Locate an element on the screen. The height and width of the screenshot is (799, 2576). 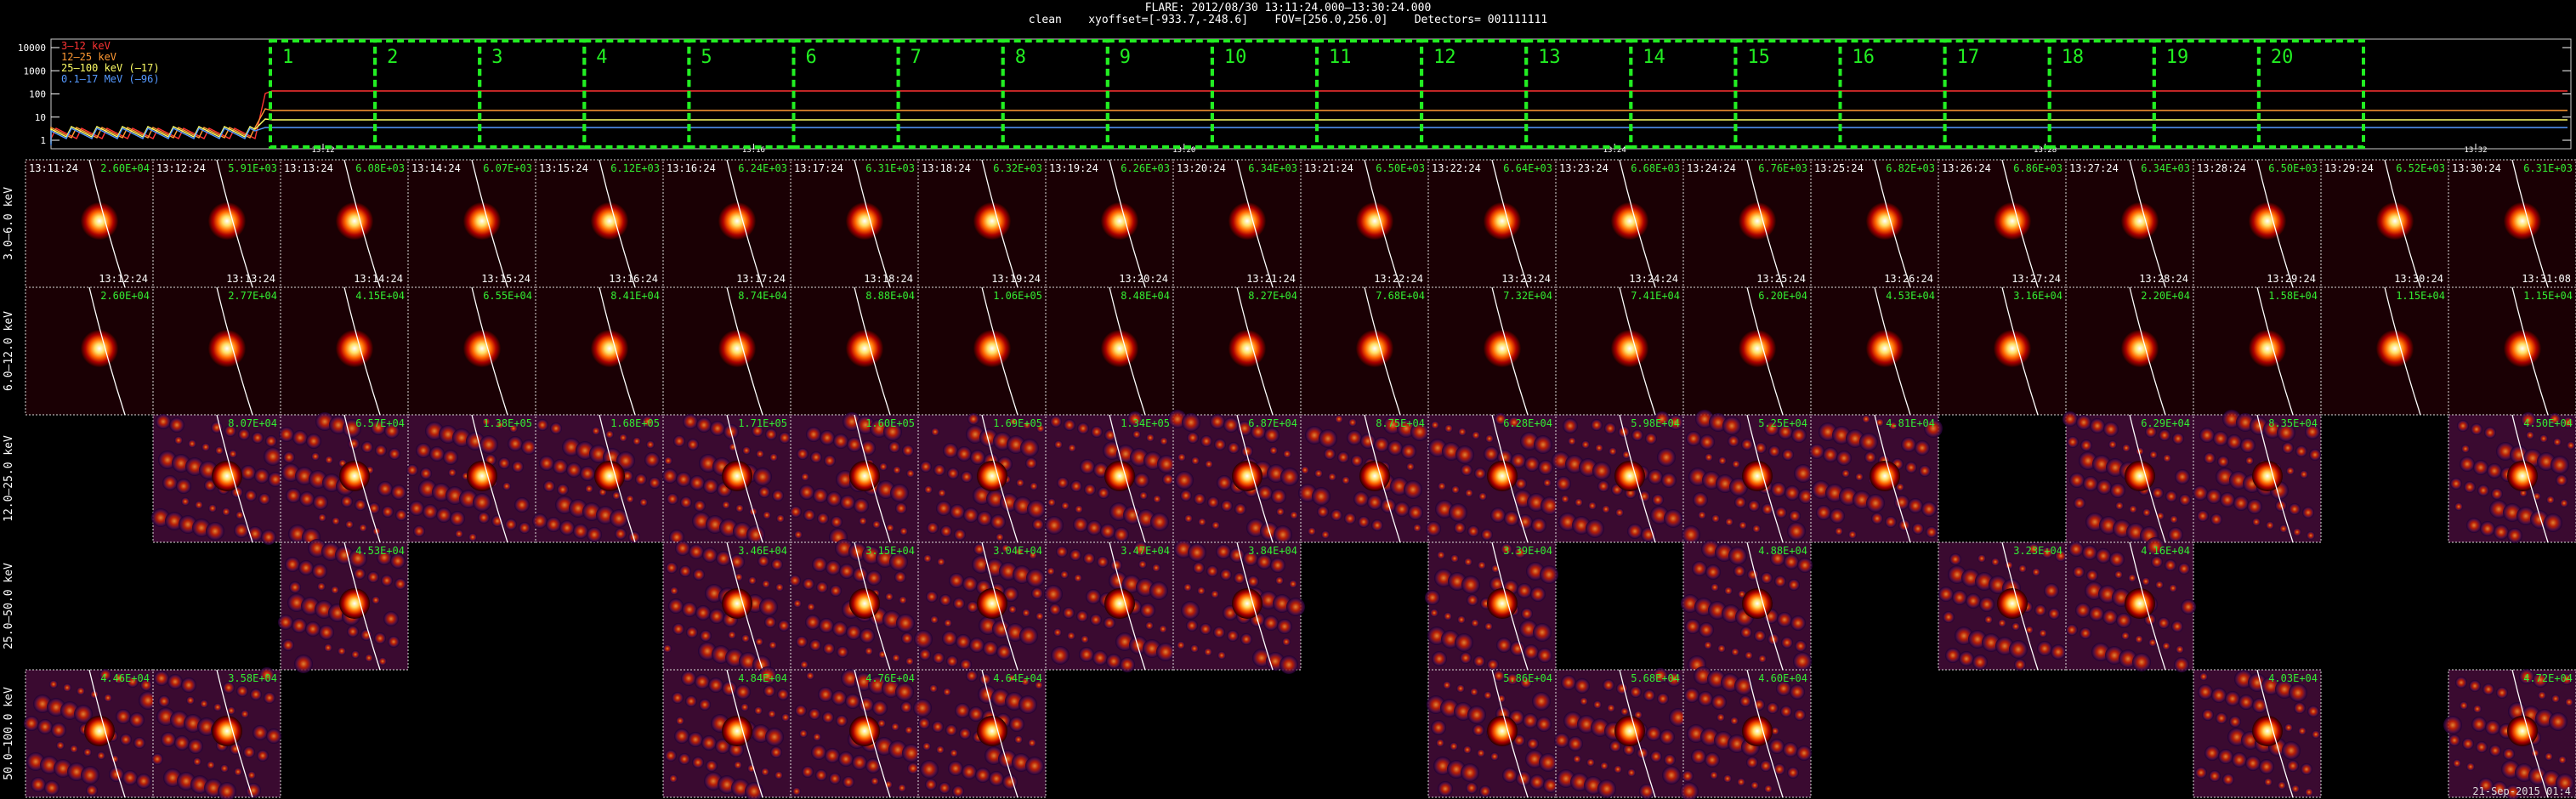
peak-value: 8.88E+04 is located at coordinates (890, 296).